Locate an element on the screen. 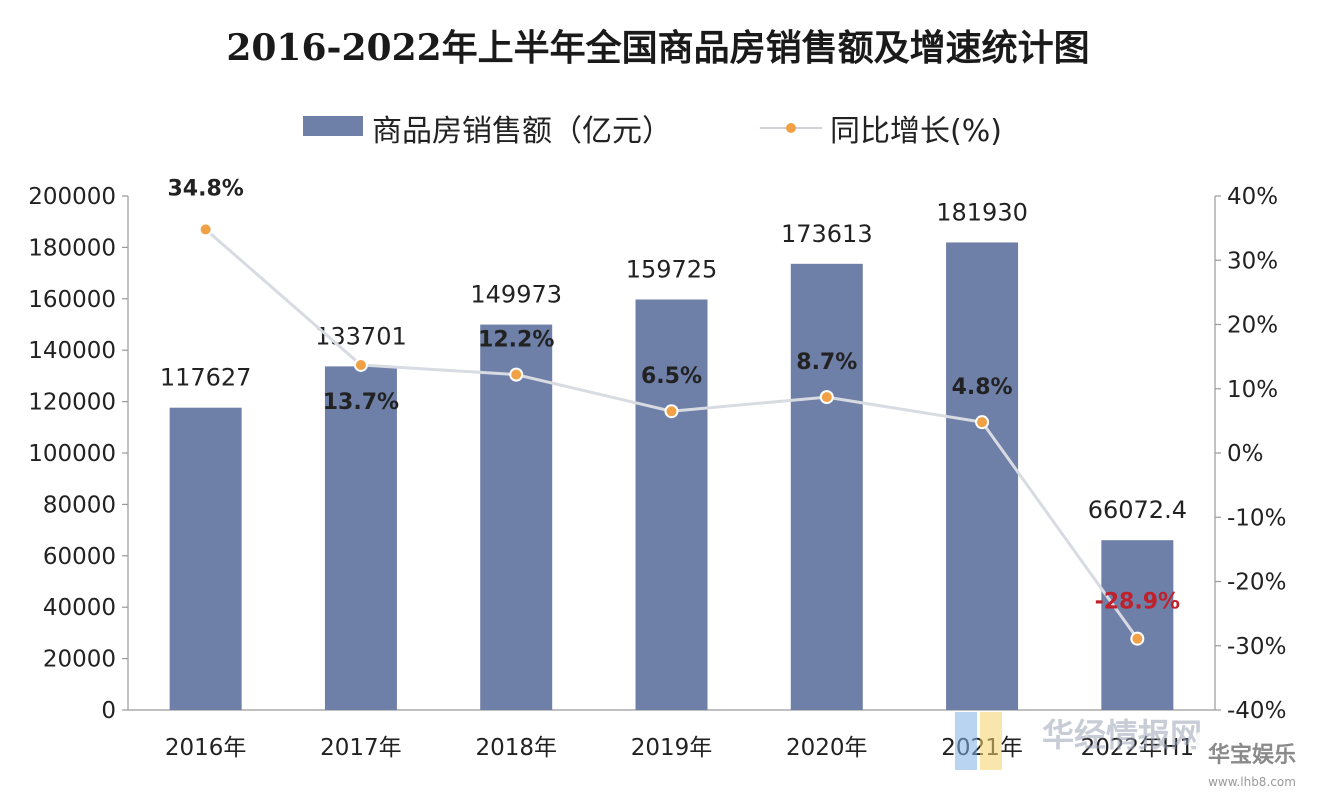 The height and width of the screenshot is (802, 1320). watermark-stamp-text: 华宝娱乐 is located at coordinates (1252, 755).